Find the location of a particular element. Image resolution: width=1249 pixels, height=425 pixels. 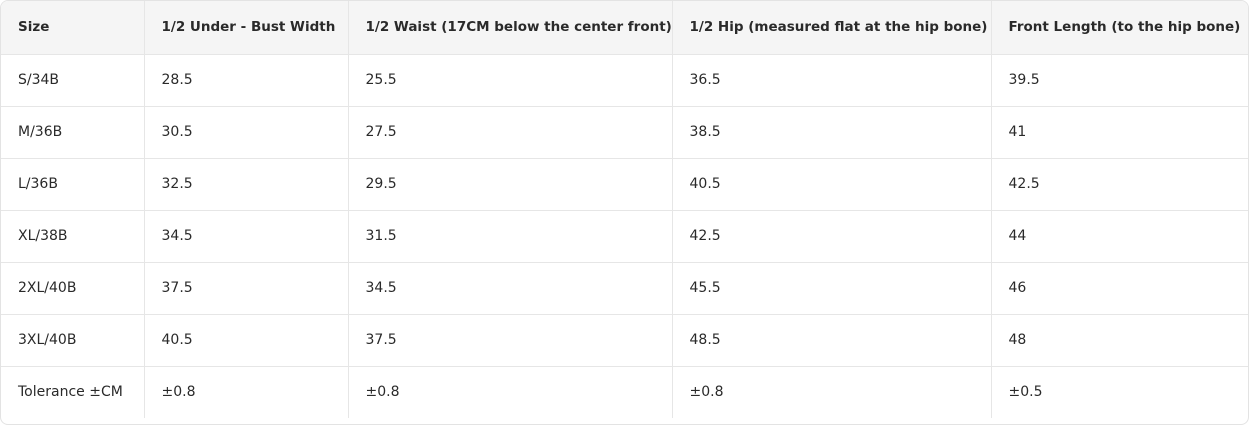

table-row: Tolerance ±CM ±0.8 ±0.8 ±0.8 ±0.5 is located at coordinates (624, 392).